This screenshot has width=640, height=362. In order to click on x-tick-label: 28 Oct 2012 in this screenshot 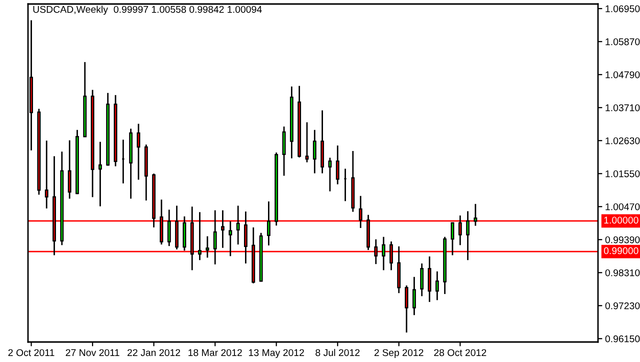, I will do `click(460, 352)`.